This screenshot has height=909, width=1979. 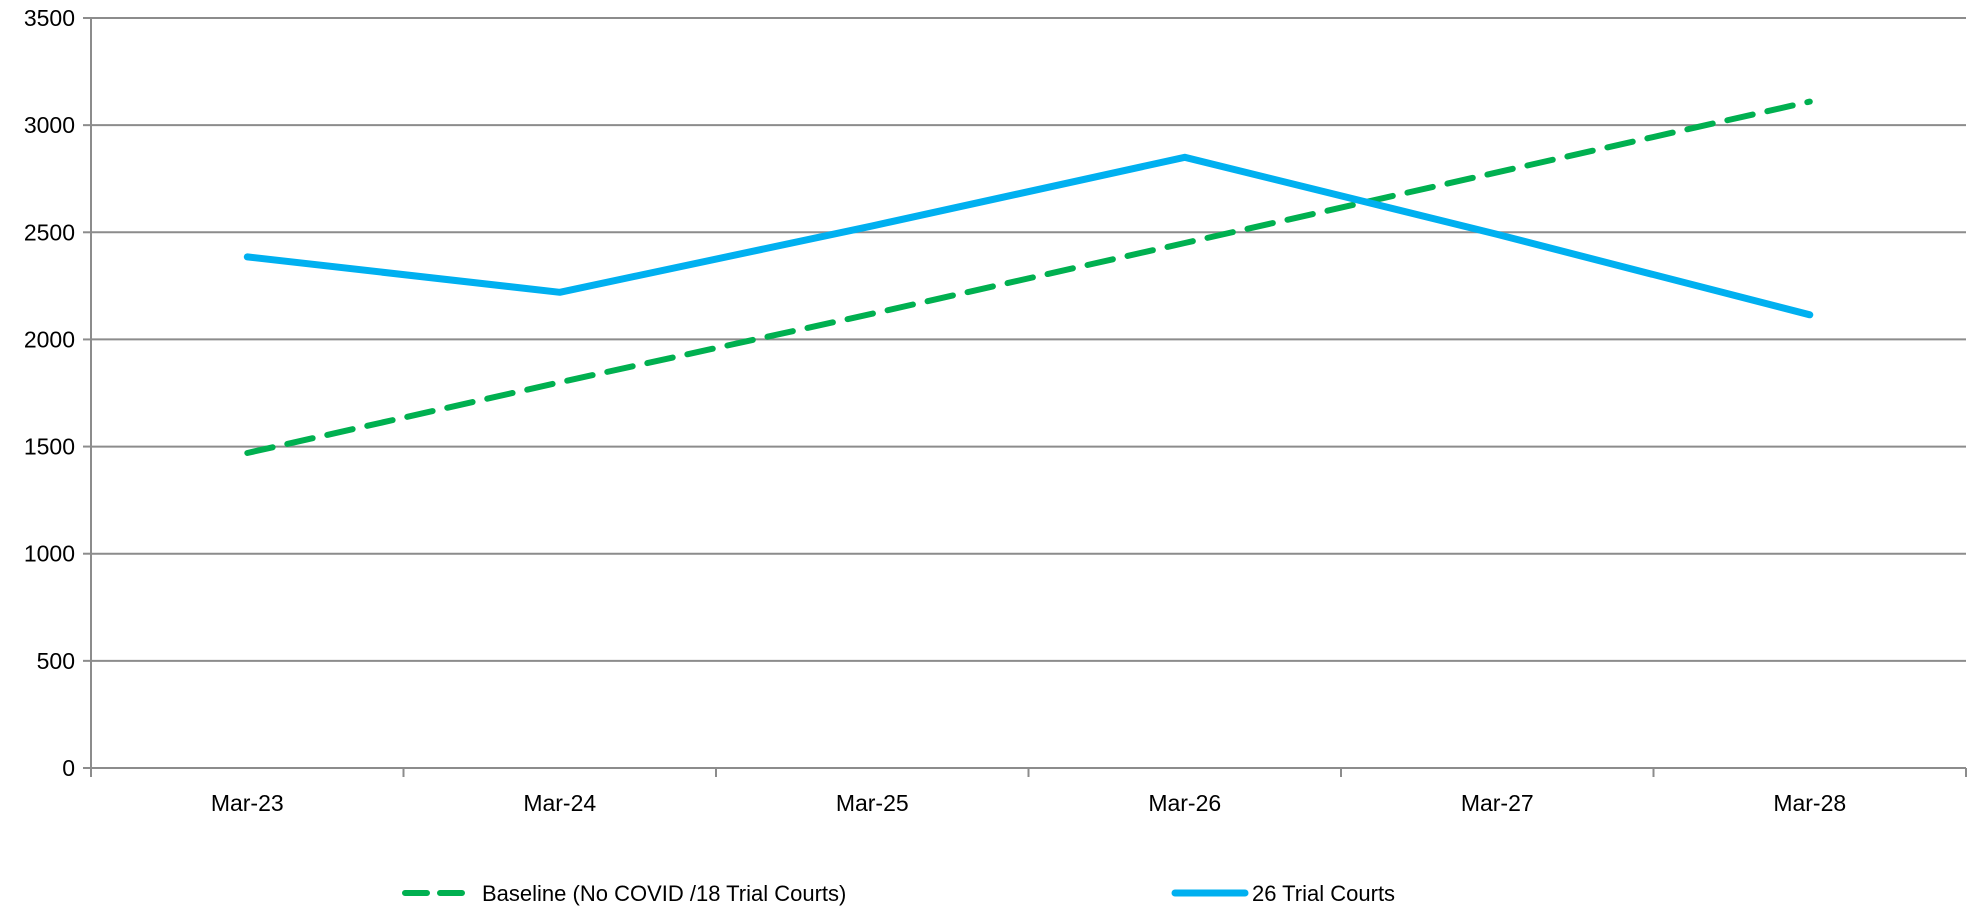 What do you see at coordinates (247, 803) in the screenshot?
I see `x-tick-label-mar-23: Mar-23` at bounding box center [247, 803].